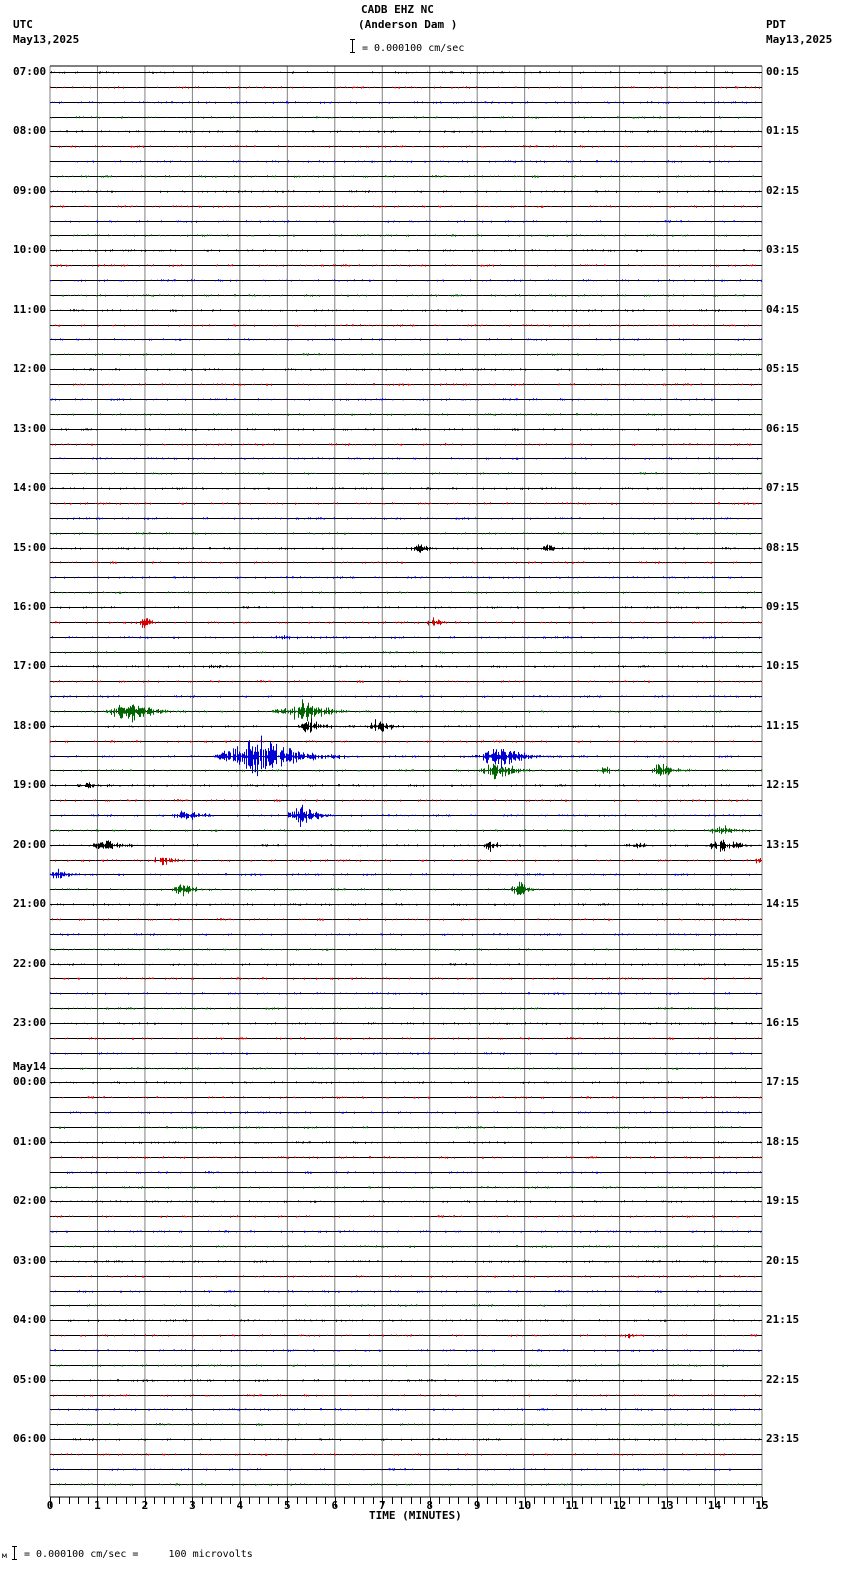 Image resolution: width=850 pixels, height=1584 pixels. I want to click on utc-hour-label: 20:00, so click(30, 844).